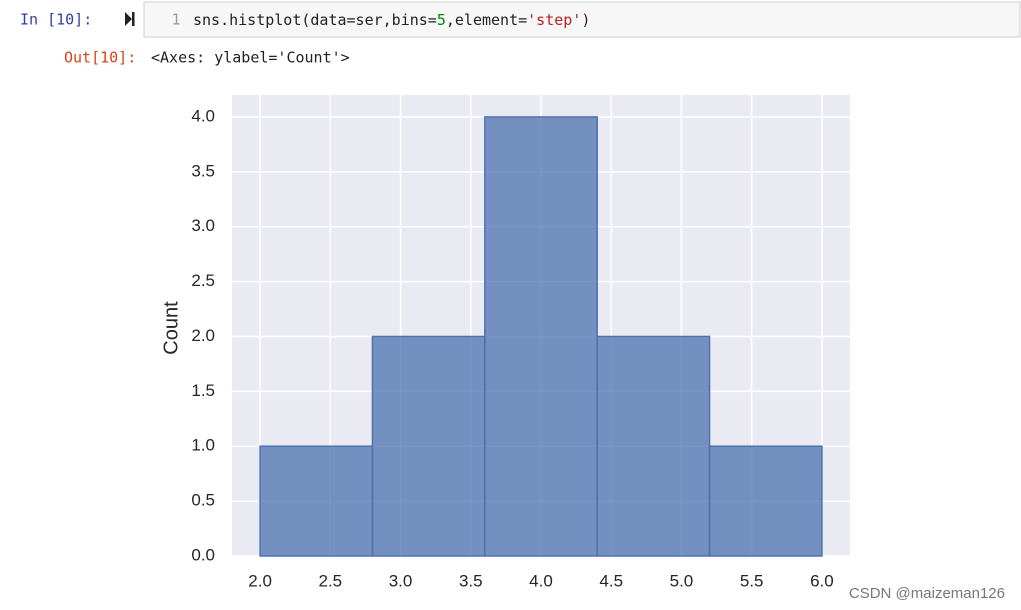 This screenshot has width=1021, height=610. Describe the element at coordinates (441, 20) in the screenshot. I see `code-token: 5` at that location.